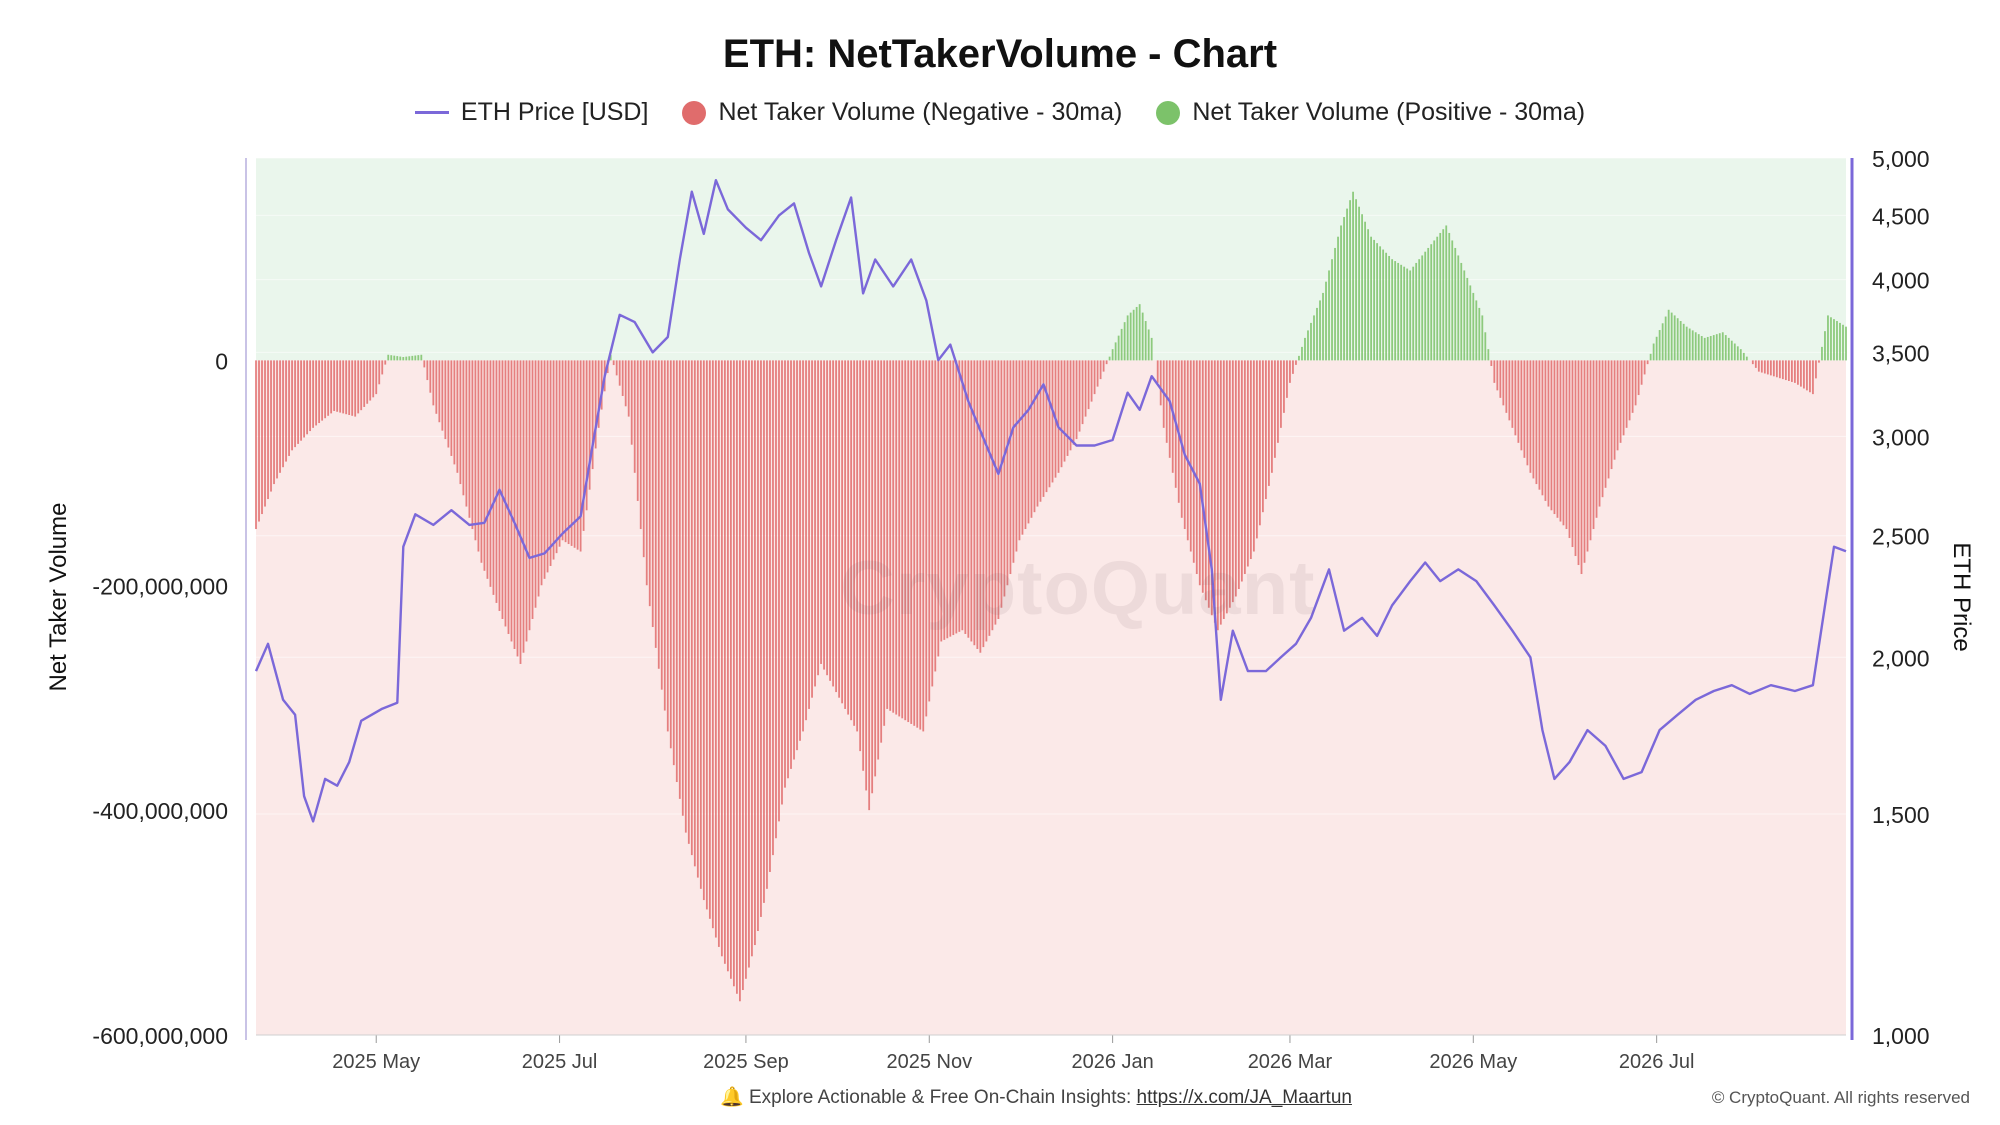 This screenshot has height=1125, width=2000. I want to click on footer-link: https://x.com/JA_Maartun, so click(1244, 1097).